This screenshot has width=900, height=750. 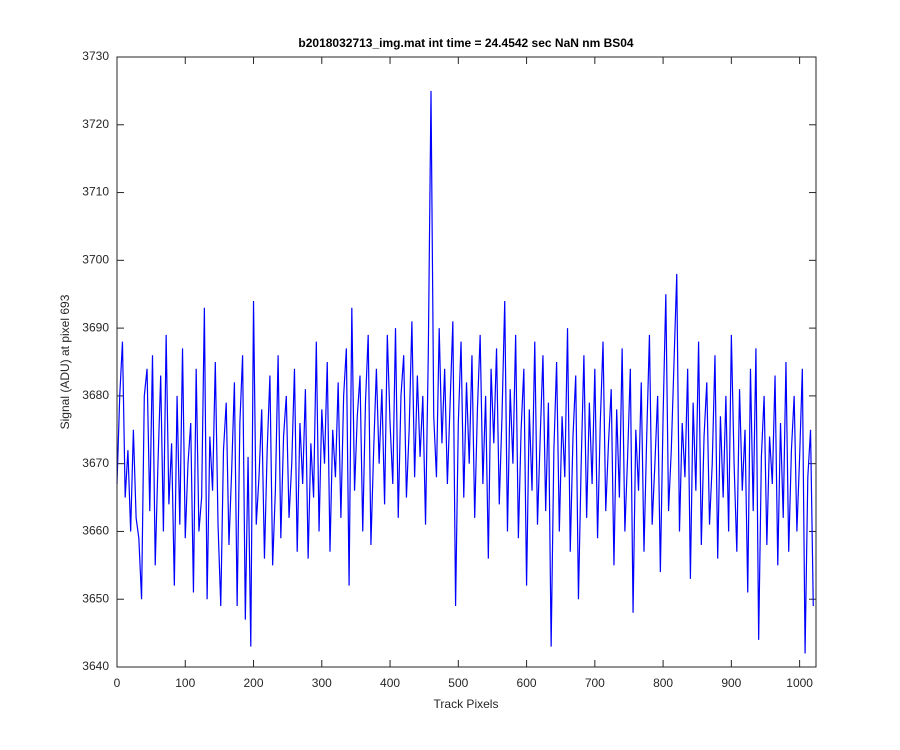 What do you see at coordinates (95, 531) in the screenshot?
I see `y-tick-label: 3660` at bounding box center [95, 531].